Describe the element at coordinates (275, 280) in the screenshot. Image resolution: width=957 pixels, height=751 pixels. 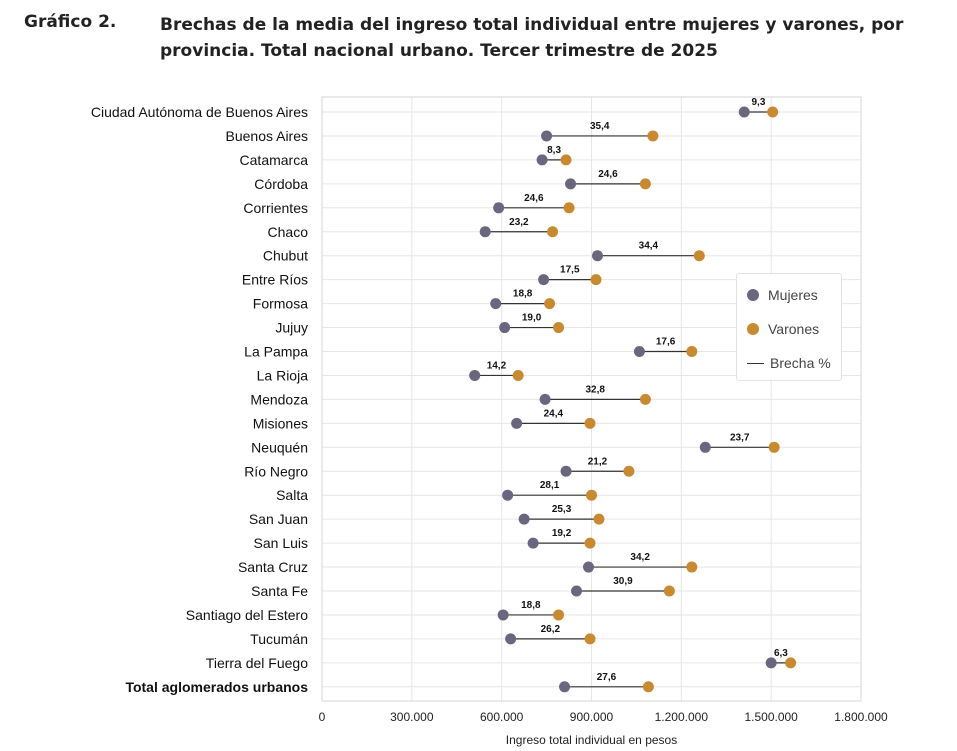
I see `category-label: Entre Ríos` at that location.